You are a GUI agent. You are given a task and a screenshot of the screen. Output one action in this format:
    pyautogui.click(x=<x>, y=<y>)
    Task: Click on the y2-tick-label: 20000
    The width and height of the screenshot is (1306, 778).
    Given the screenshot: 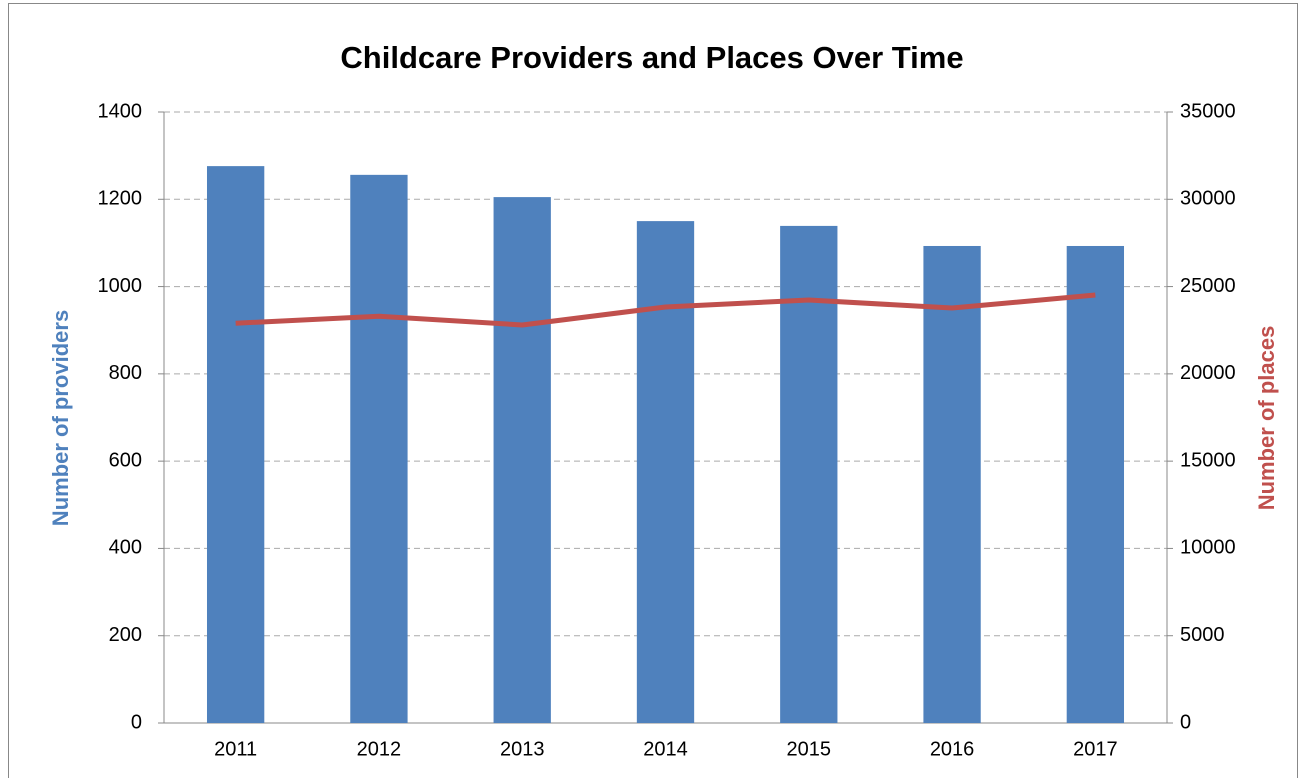 What is the action you would take?
    pyautogui.click(x=1208, y=373)
    